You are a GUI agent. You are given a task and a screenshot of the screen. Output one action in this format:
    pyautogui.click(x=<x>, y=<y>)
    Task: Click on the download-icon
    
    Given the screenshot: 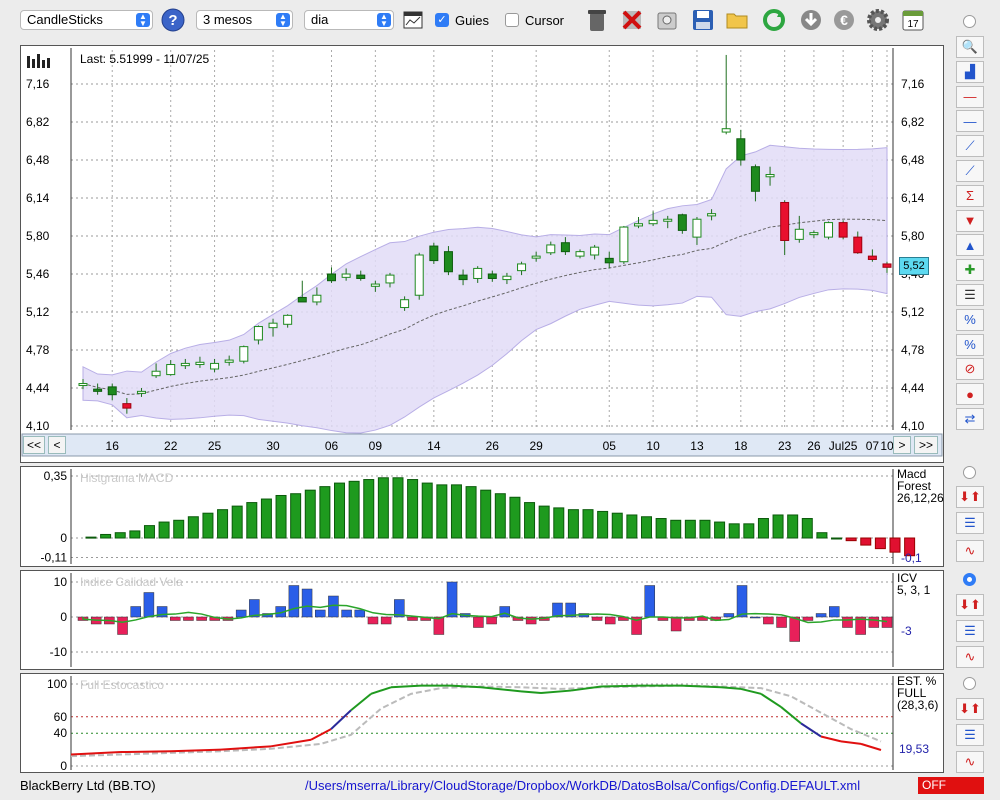 What is the action you would take?
    pyautogui.click(x=811, y=20)
    